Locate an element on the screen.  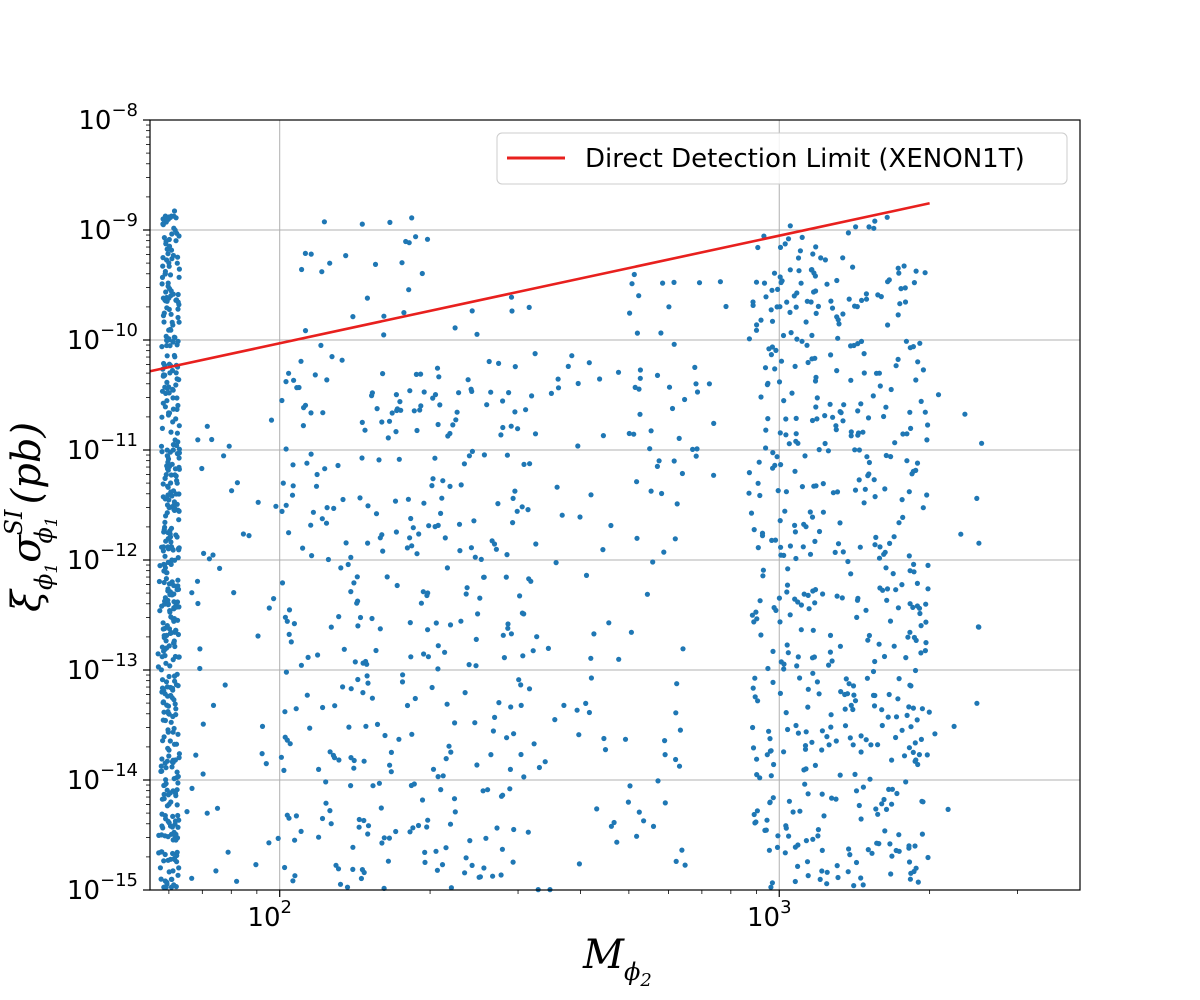
x-tick-label: 102 is located at coordinates (269, 915).